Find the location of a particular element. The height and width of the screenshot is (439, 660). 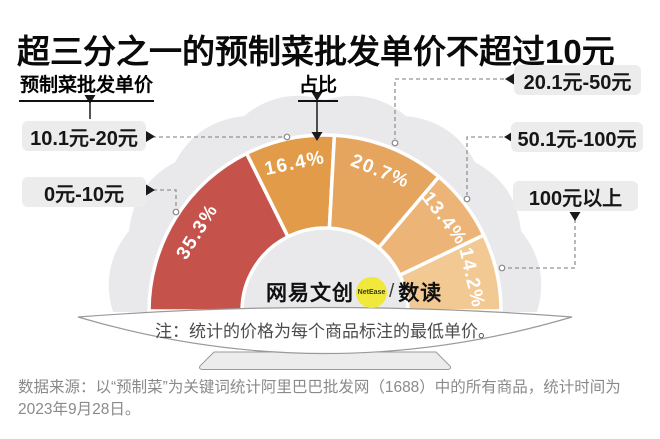

callout-box-0-10: 0元-10元 is located at coordinates (84, 192).